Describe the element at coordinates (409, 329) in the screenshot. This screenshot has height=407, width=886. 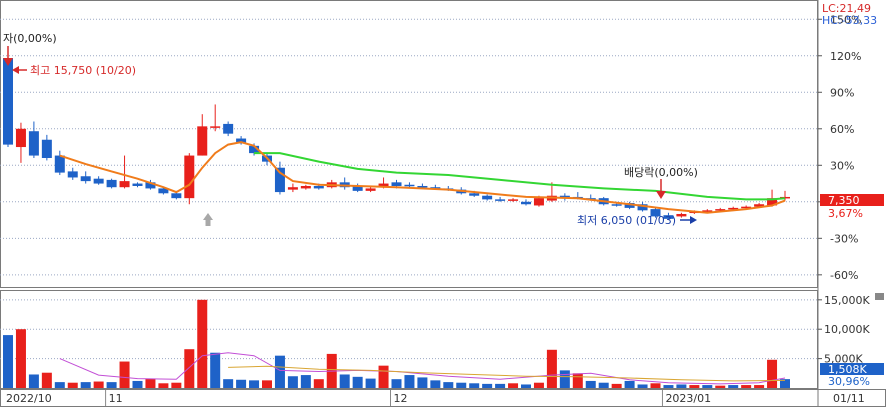
I see `volume-gridlines` at that location.